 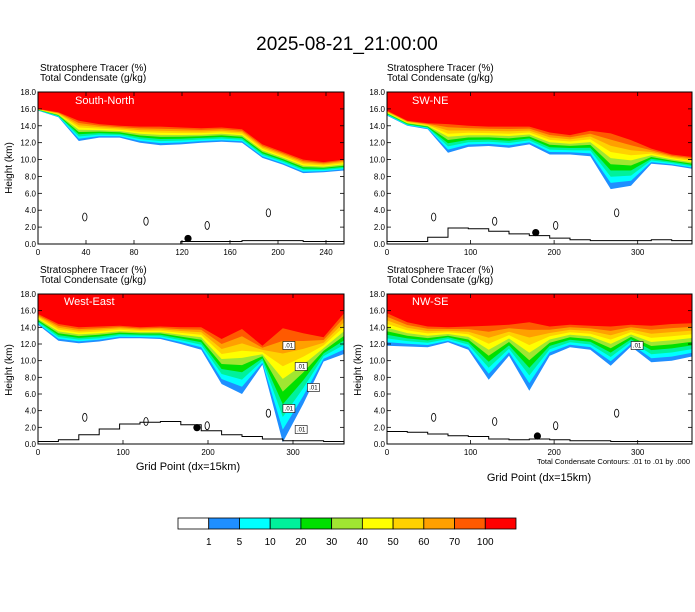 I want to click on colorbar-label: 1, so click(x=209, y=542).